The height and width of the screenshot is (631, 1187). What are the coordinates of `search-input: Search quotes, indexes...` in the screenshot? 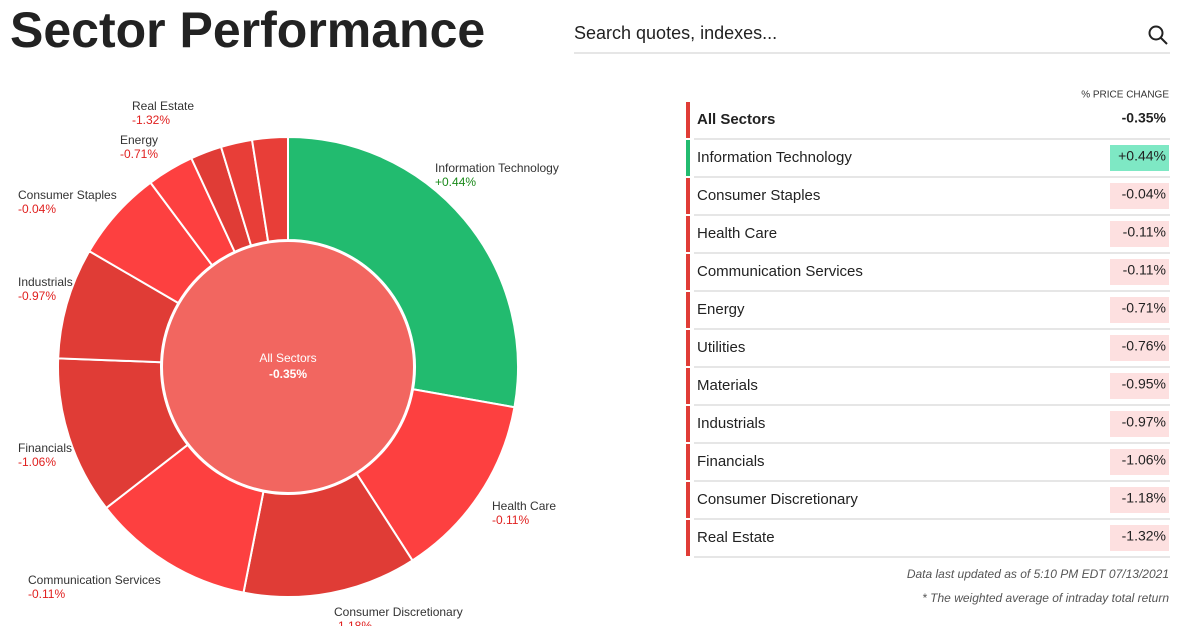 It's located at (675, 33).